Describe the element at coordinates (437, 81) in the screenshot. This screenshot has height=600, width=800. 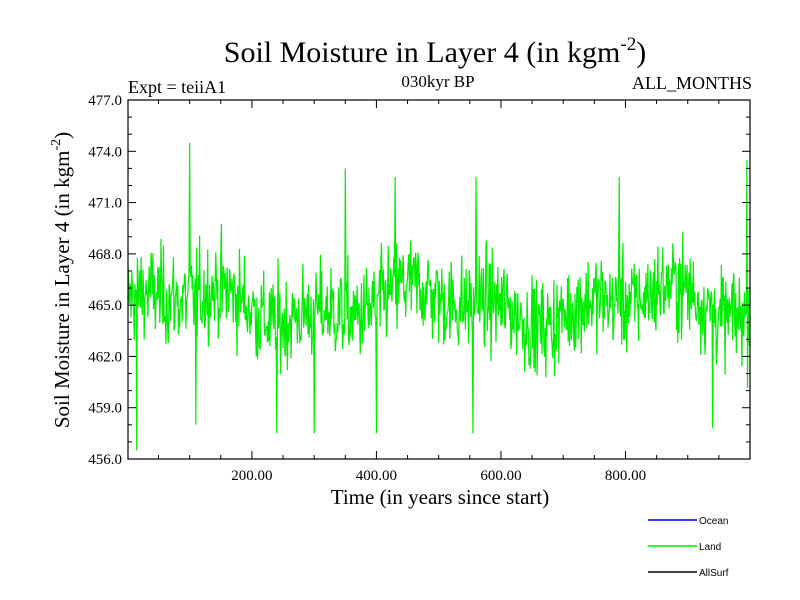
I see `period-label: 030kyr BP` at that location.